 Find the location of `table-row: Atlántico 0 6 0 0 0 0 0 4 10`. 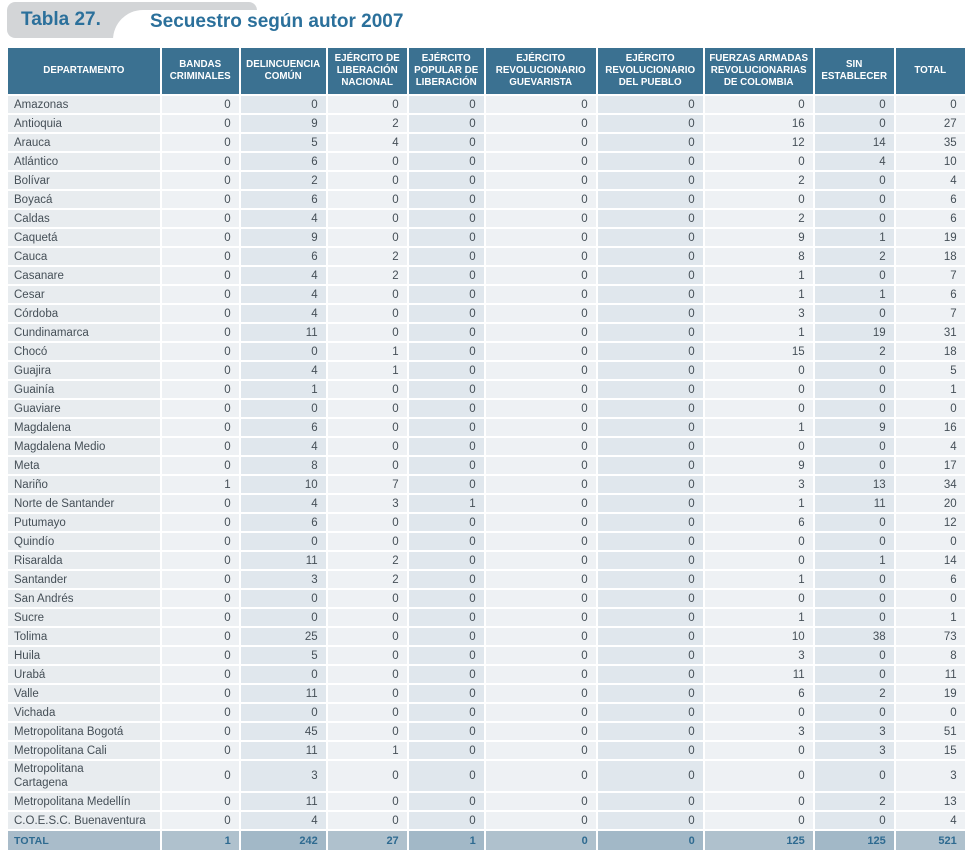

table-row: Atlántico 0 6 0 0 0 0 0 4 10 is located at coordinates (486, 161).